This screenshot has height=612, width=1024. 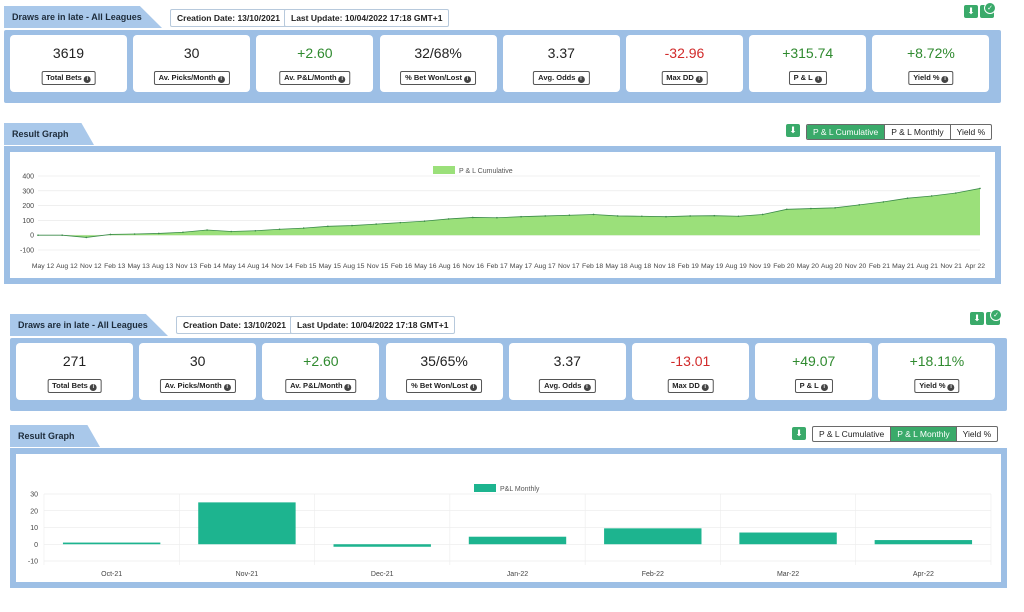 I want to click on cumulative-area, so click(x=509, y=213).